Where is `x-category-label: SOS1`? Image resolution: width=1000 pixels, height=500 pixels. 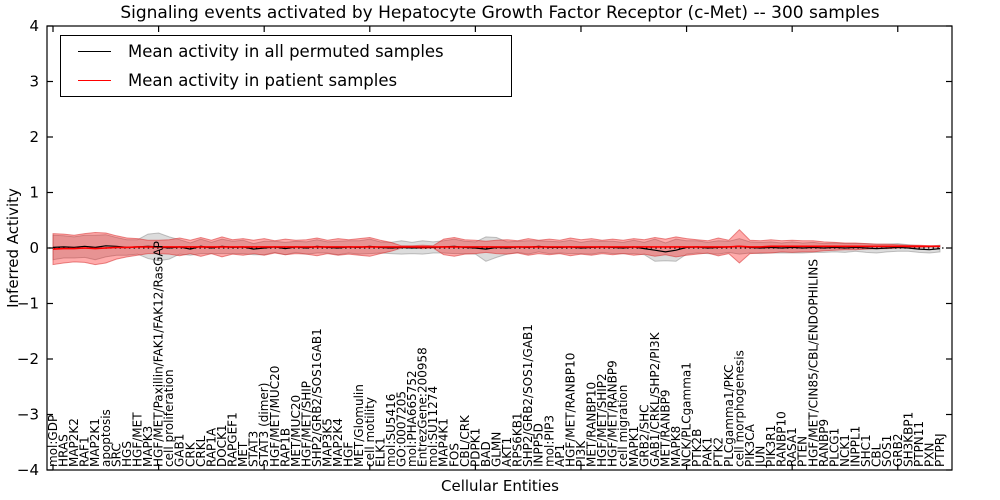 x-category-label: SOS1 is located at coordinates (887, 451).